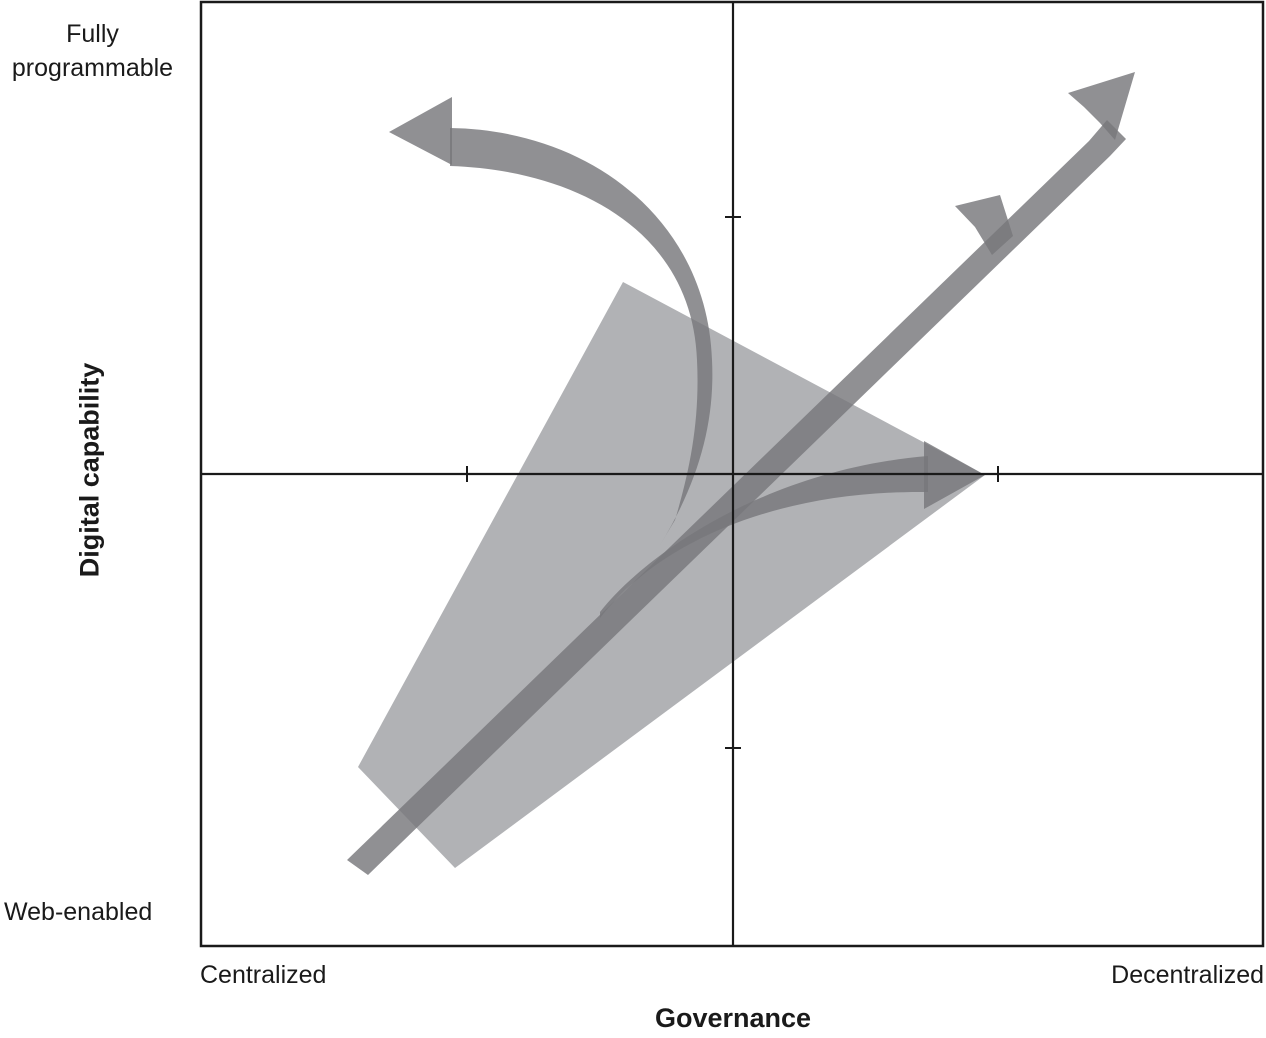 The image size is (1266, 1038). What do you see at coordinates (92, 67) in the screenshot?
I see `y-high-label-line2: programmable` at bounding box center [92, 67].